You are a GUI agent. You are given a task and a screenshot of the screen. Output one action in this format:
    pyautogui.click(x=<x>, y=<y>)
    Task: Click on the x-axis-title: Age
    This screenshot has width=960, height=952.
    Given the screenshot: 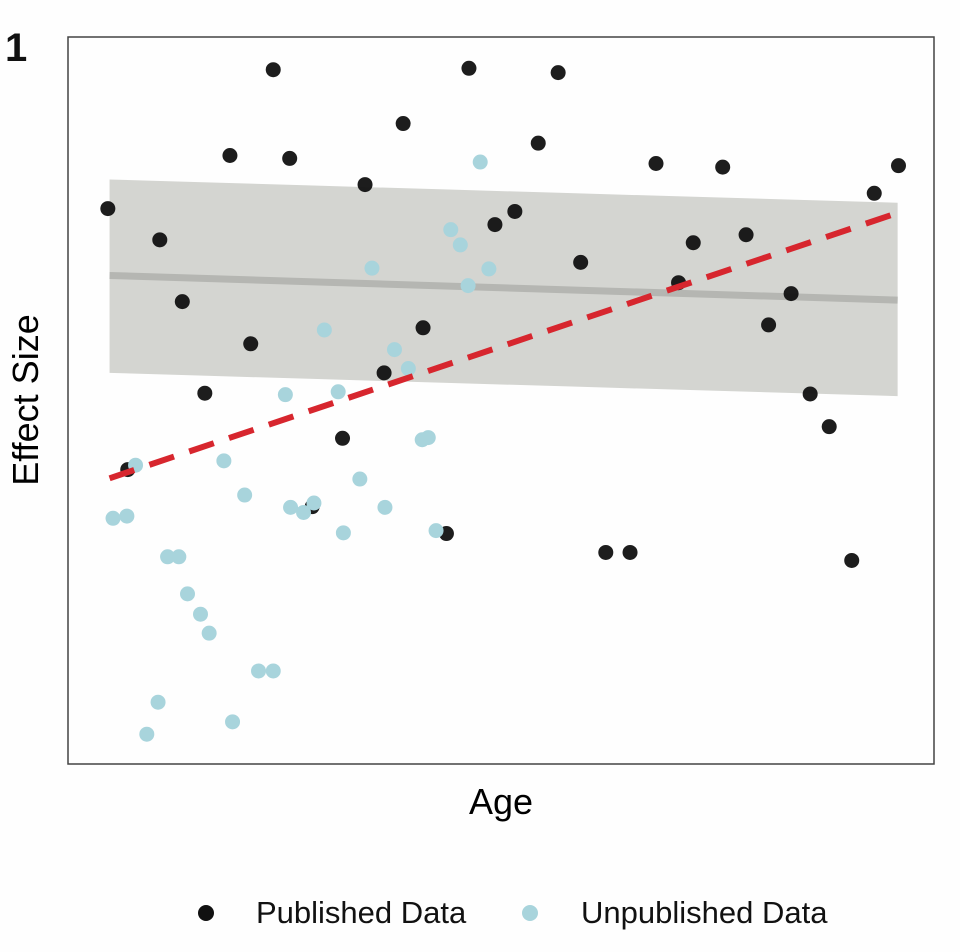 What is the action you would take?
    pyautogui.click(x=501, y=801)
    